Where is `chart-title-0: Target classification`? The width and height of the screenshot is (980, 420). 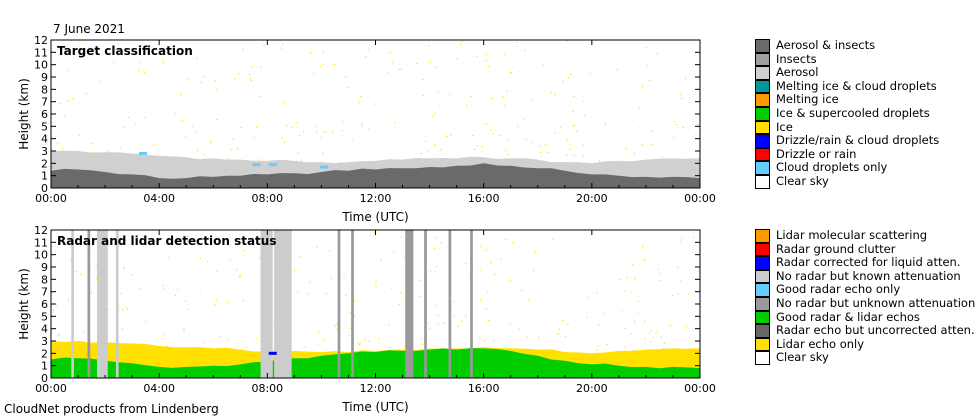 chart-title-0: Target classification is located at coordinates (125, 51).